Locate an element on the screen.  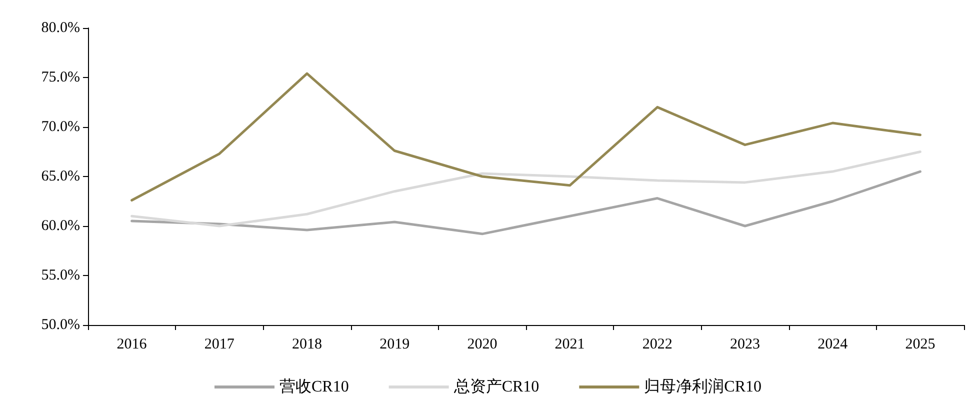
x-tick-label: 2020 is located at coordinates (482, 344).